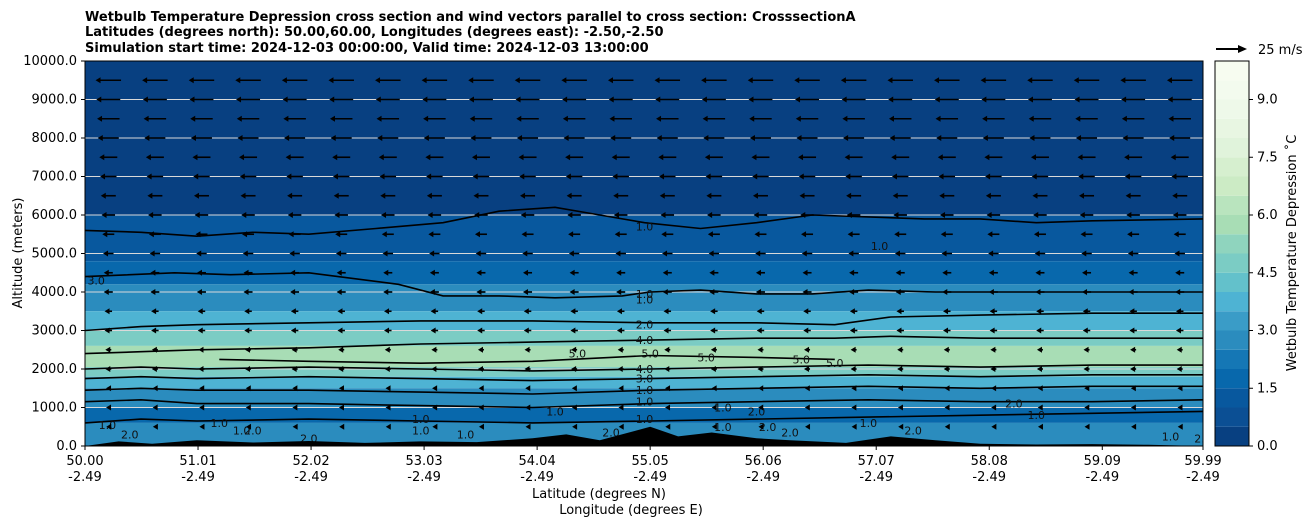  What do you see at coordinates (790, 433) in the screenshot?
I see `contour-label-36: 2.0` at bounding box center [790, 433].